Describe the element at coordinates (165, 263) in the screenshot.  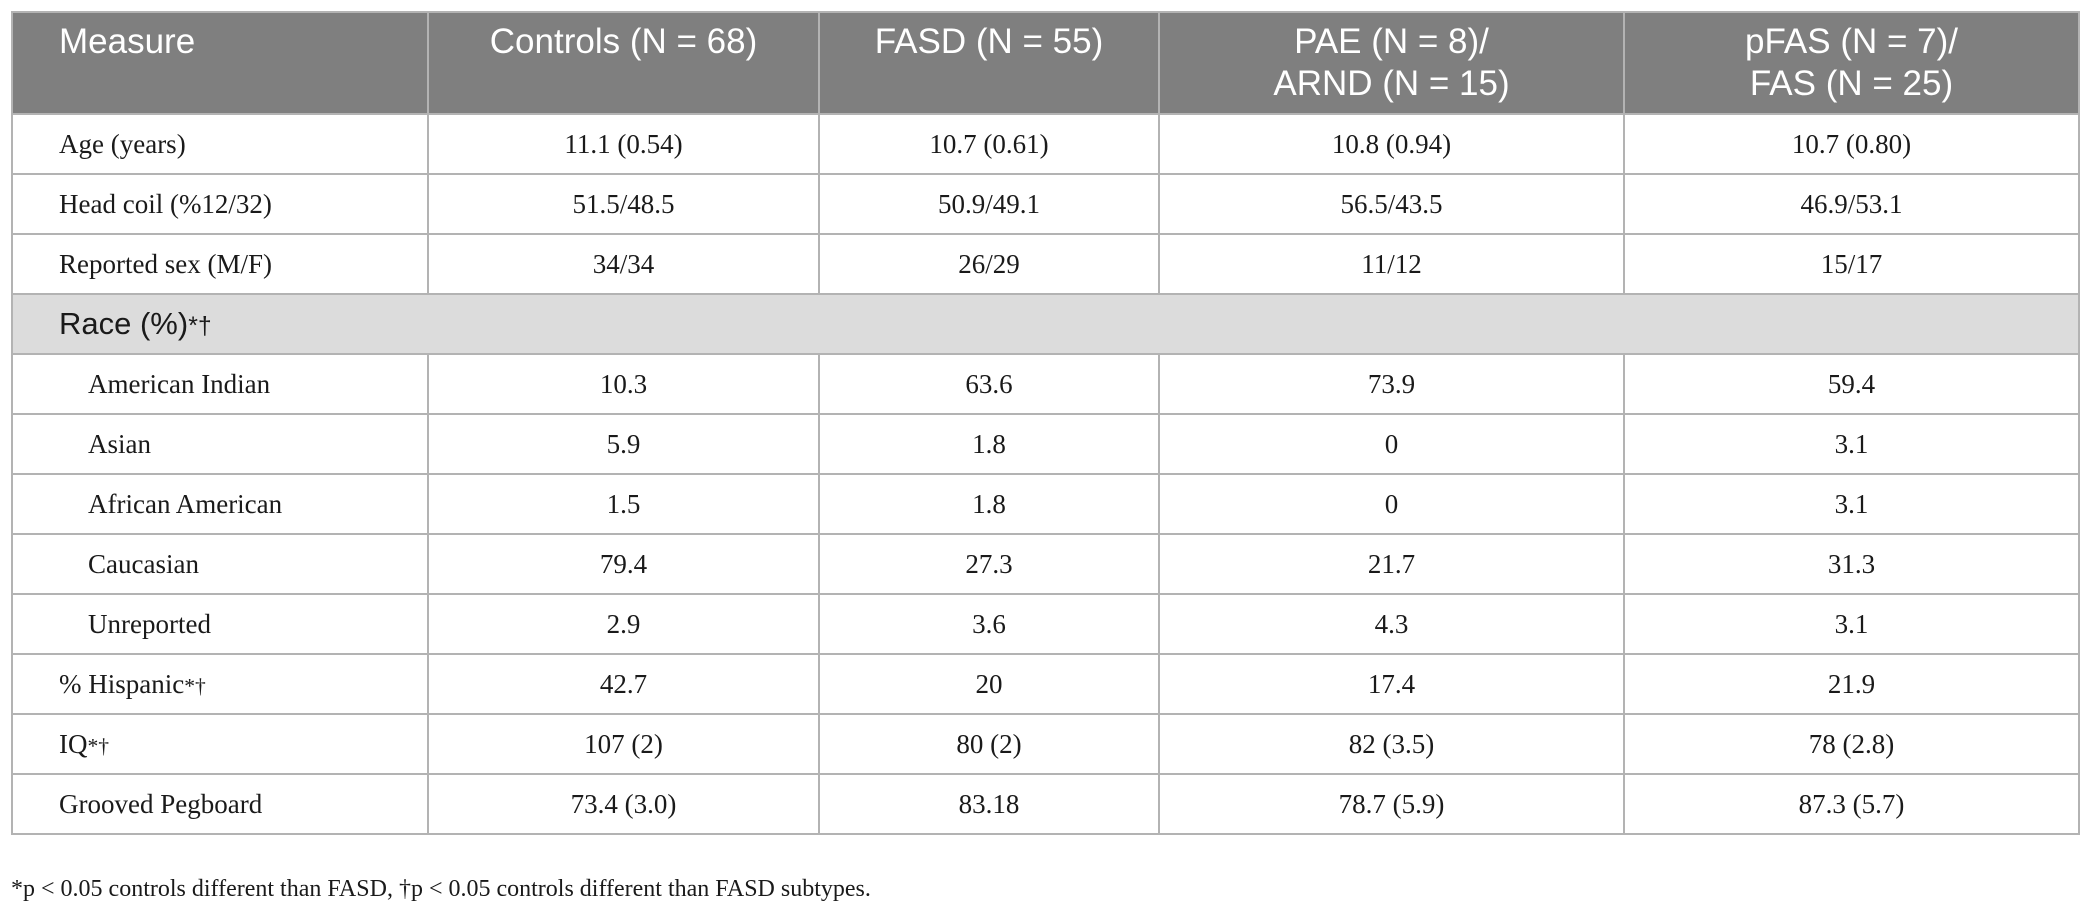
I see `row-label: Reported sex (M/F)` at that location.